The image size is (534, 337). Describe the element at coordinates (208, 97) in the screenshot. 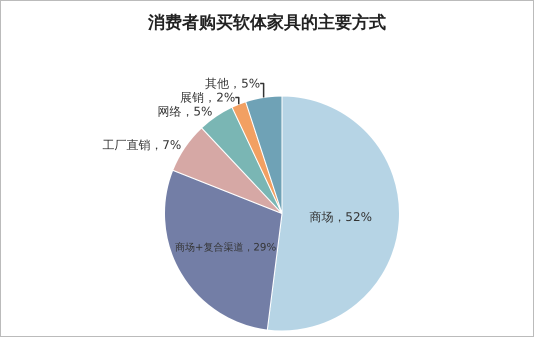

I see `slice-label: 展销，2%` at that location.